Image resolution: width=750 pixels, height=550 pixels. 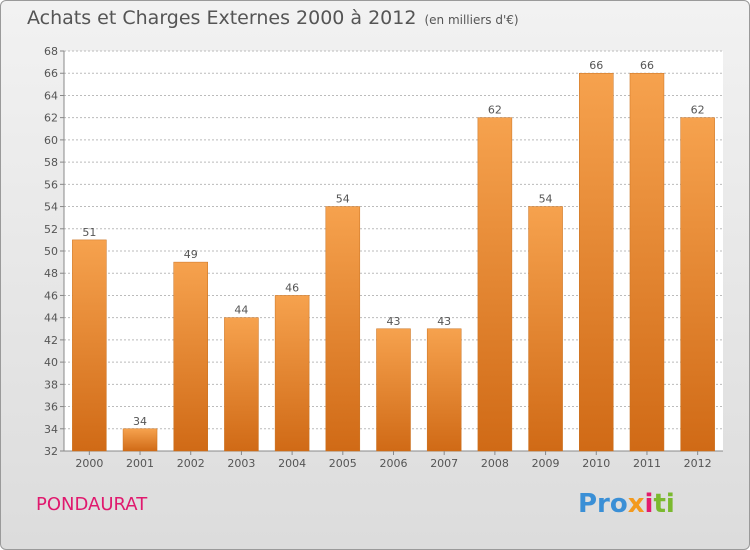 What do you see at coordinates (698, 463) in the screenshot?
I see `x-tick-label-2012: 2012` at bounding box center [698, 463].